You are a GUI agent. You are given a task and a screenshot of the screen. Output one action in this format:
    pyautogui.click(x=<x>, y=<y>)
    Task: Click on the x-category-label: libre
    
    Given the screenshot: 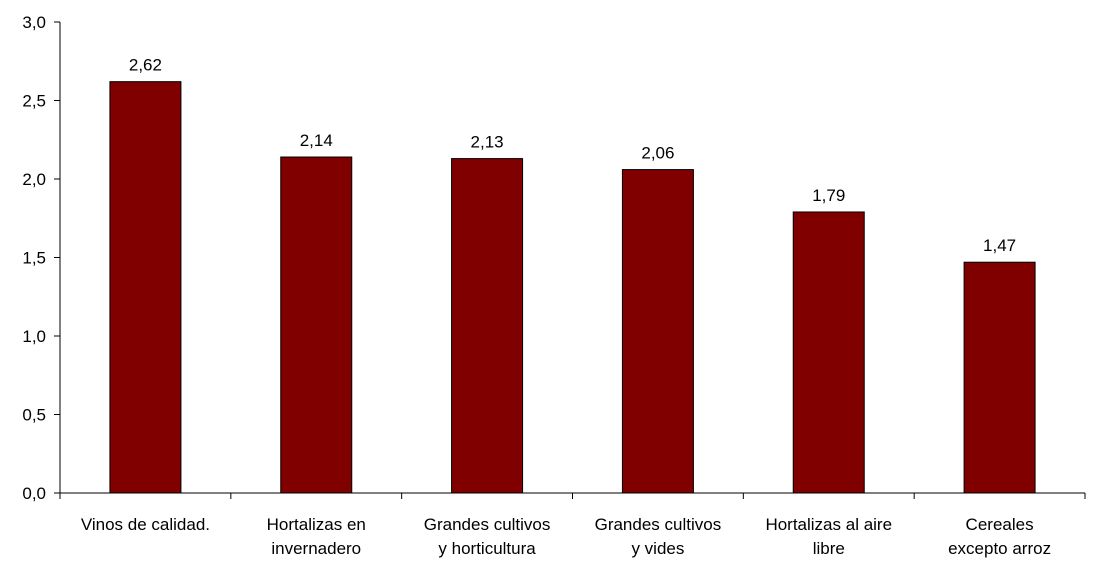 What is the action you would take?
    pyautogui.click(x=829, y=548)
    